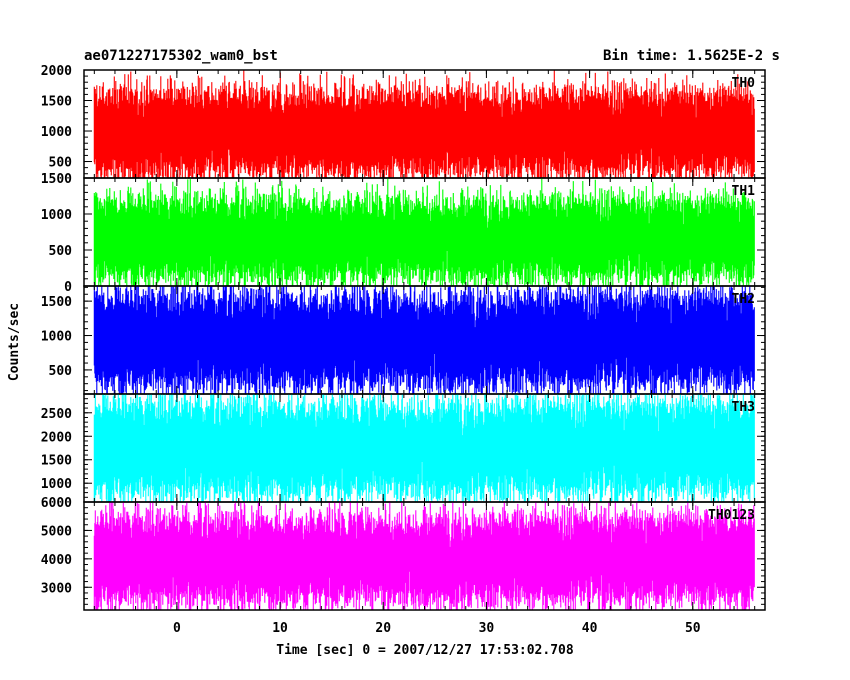 The image size is (850, 680). I want to click on panel-label-th3: TH3, so click(743, 407).